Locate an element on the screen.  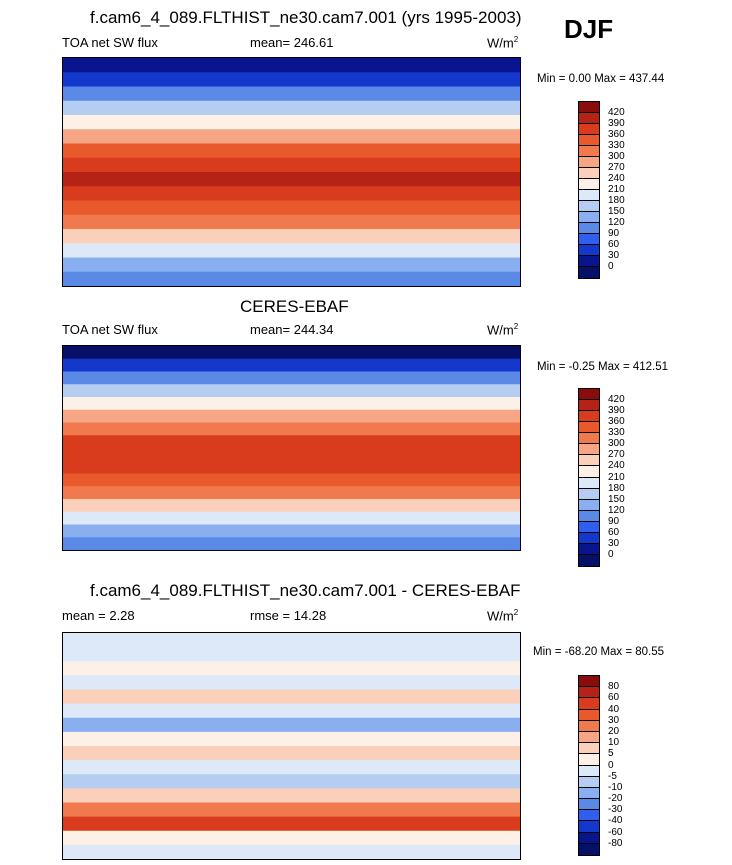
colorbar-tick-label: 40 is located at coordinates (614, 709).